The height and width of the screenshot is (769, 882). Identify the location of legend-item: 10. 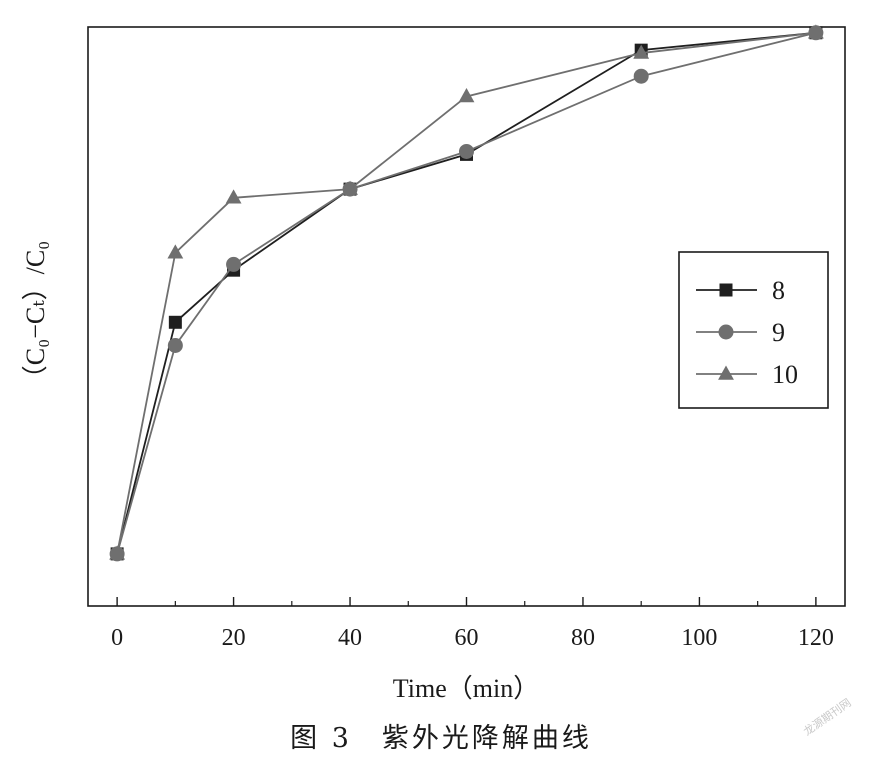
(747, 374).